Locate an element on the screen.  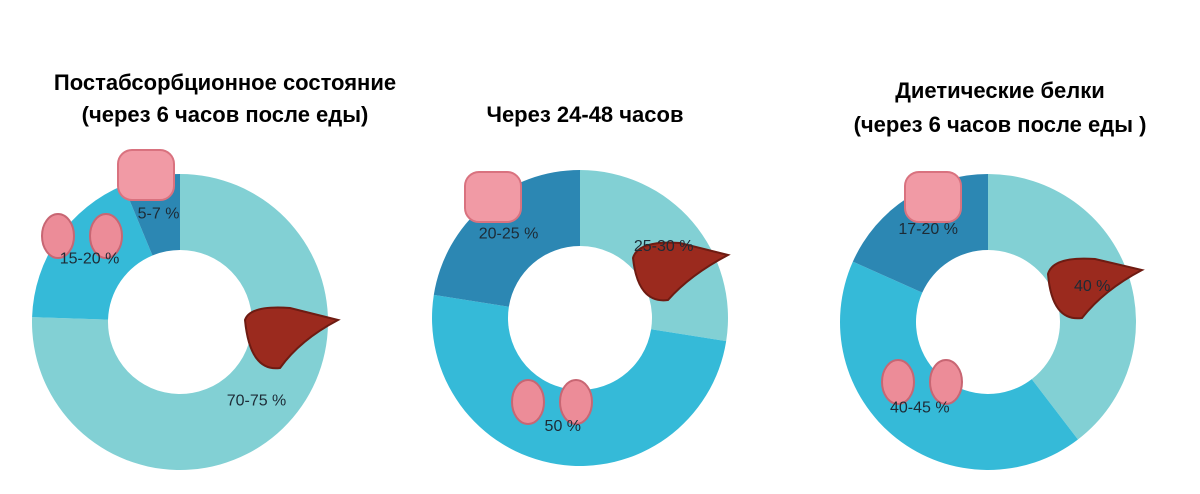
value-label: 40 % is located at coordinates (1092, 286).